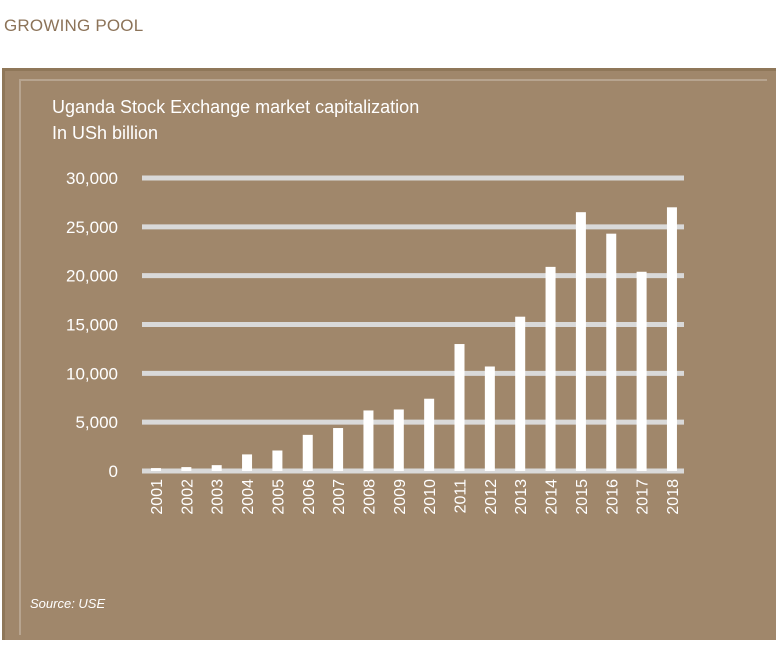 This screenshot has height=647, width=780. Describe the element at coordinates (641, 371) in the screenshot. I see `bar-2017` at that location.